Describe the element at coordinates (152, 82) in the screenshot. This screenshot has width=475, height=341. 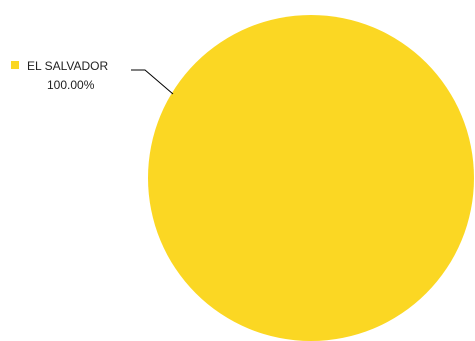
I see `leader-line` at that location.